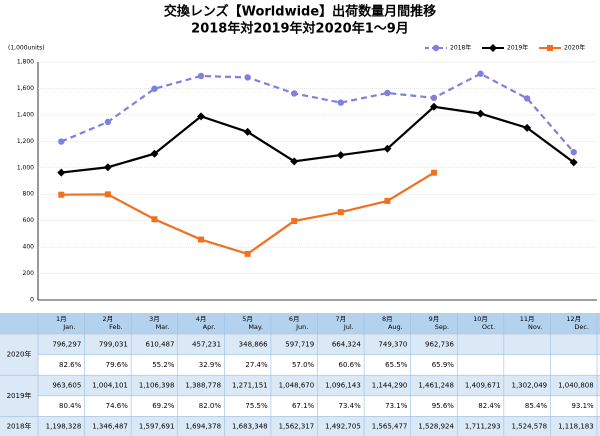 The width and height of the screenshot is (600, 436). Describe the element at coordinates (303, 365) in the screenshot. I see `cell: 57.0%` at that location.